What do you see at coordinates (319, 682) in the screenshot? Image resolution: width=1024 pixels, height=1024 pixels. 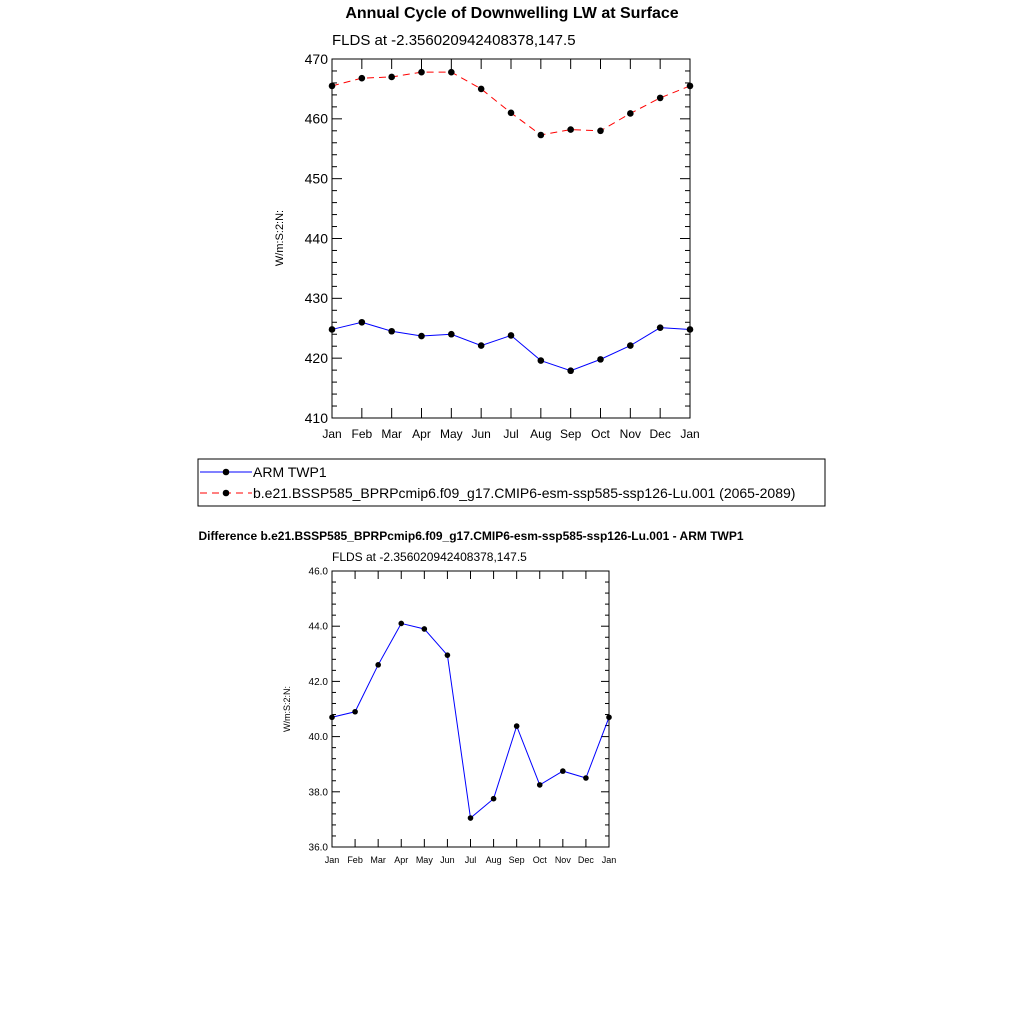 I see `y-tick-label: 42.0` at bounding box center [319, 682].